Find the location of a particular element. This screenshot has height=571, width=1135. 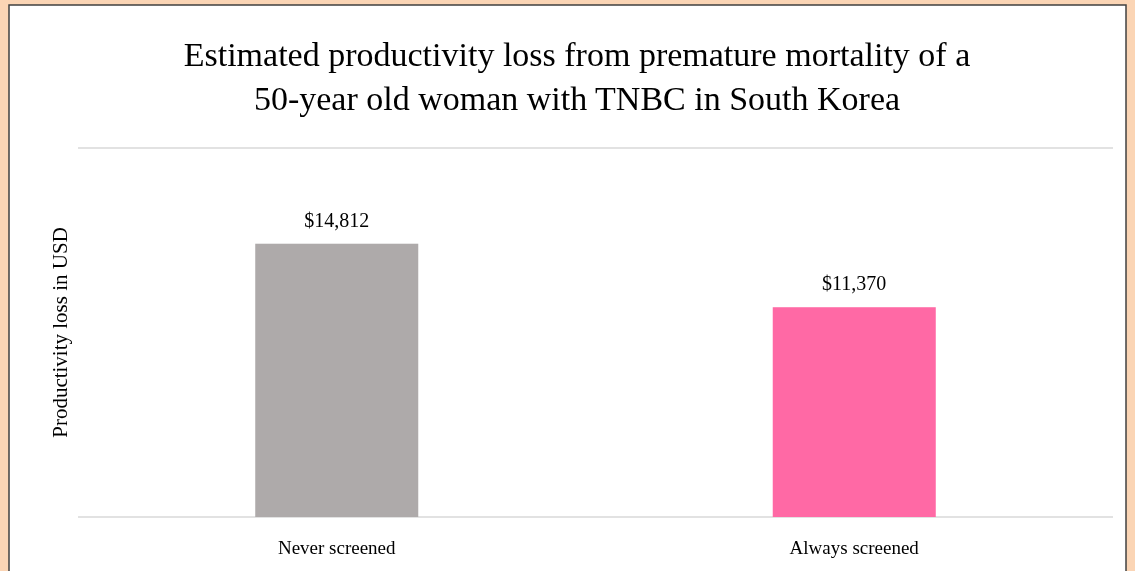

data-label: $11,370 is located at coordinates (854, 283).